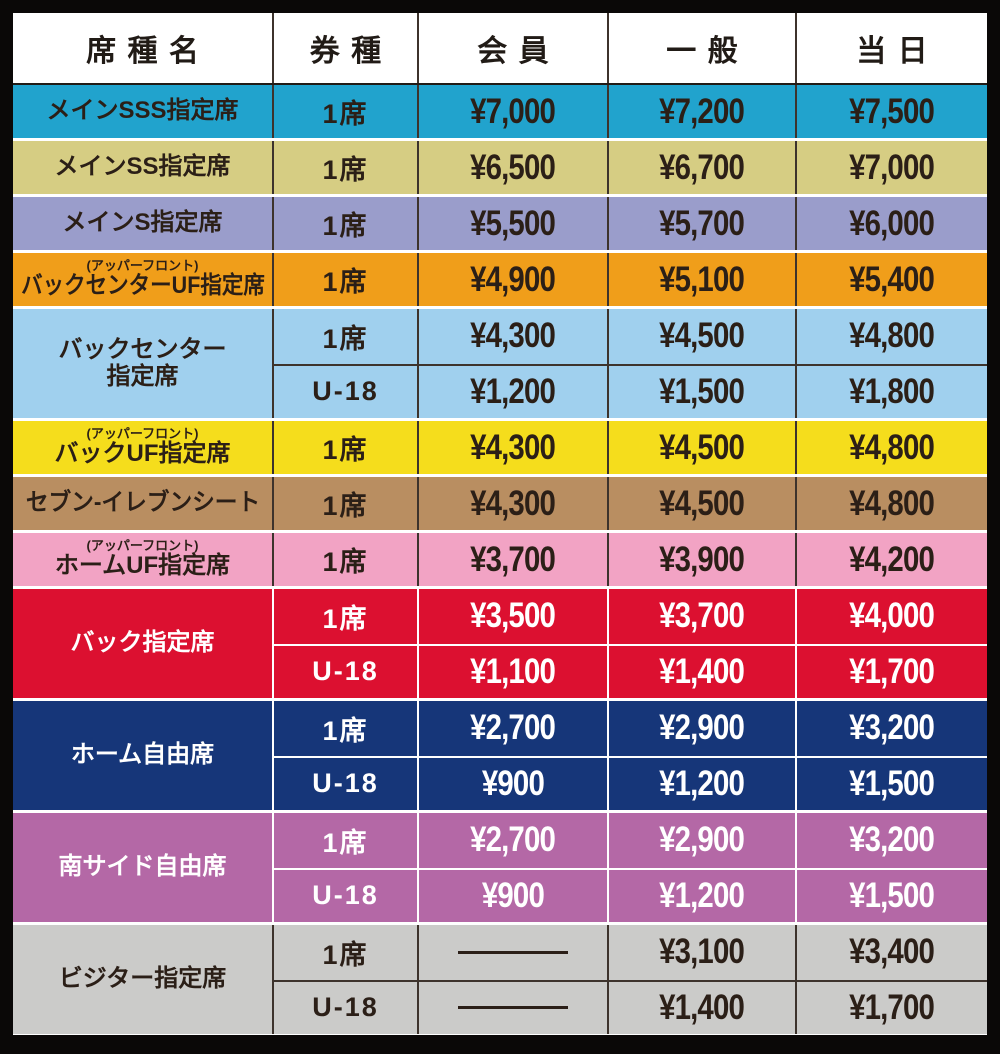  I want to click on table-header: 席種名 券種 会員 一般 当日, so click(500, 49).